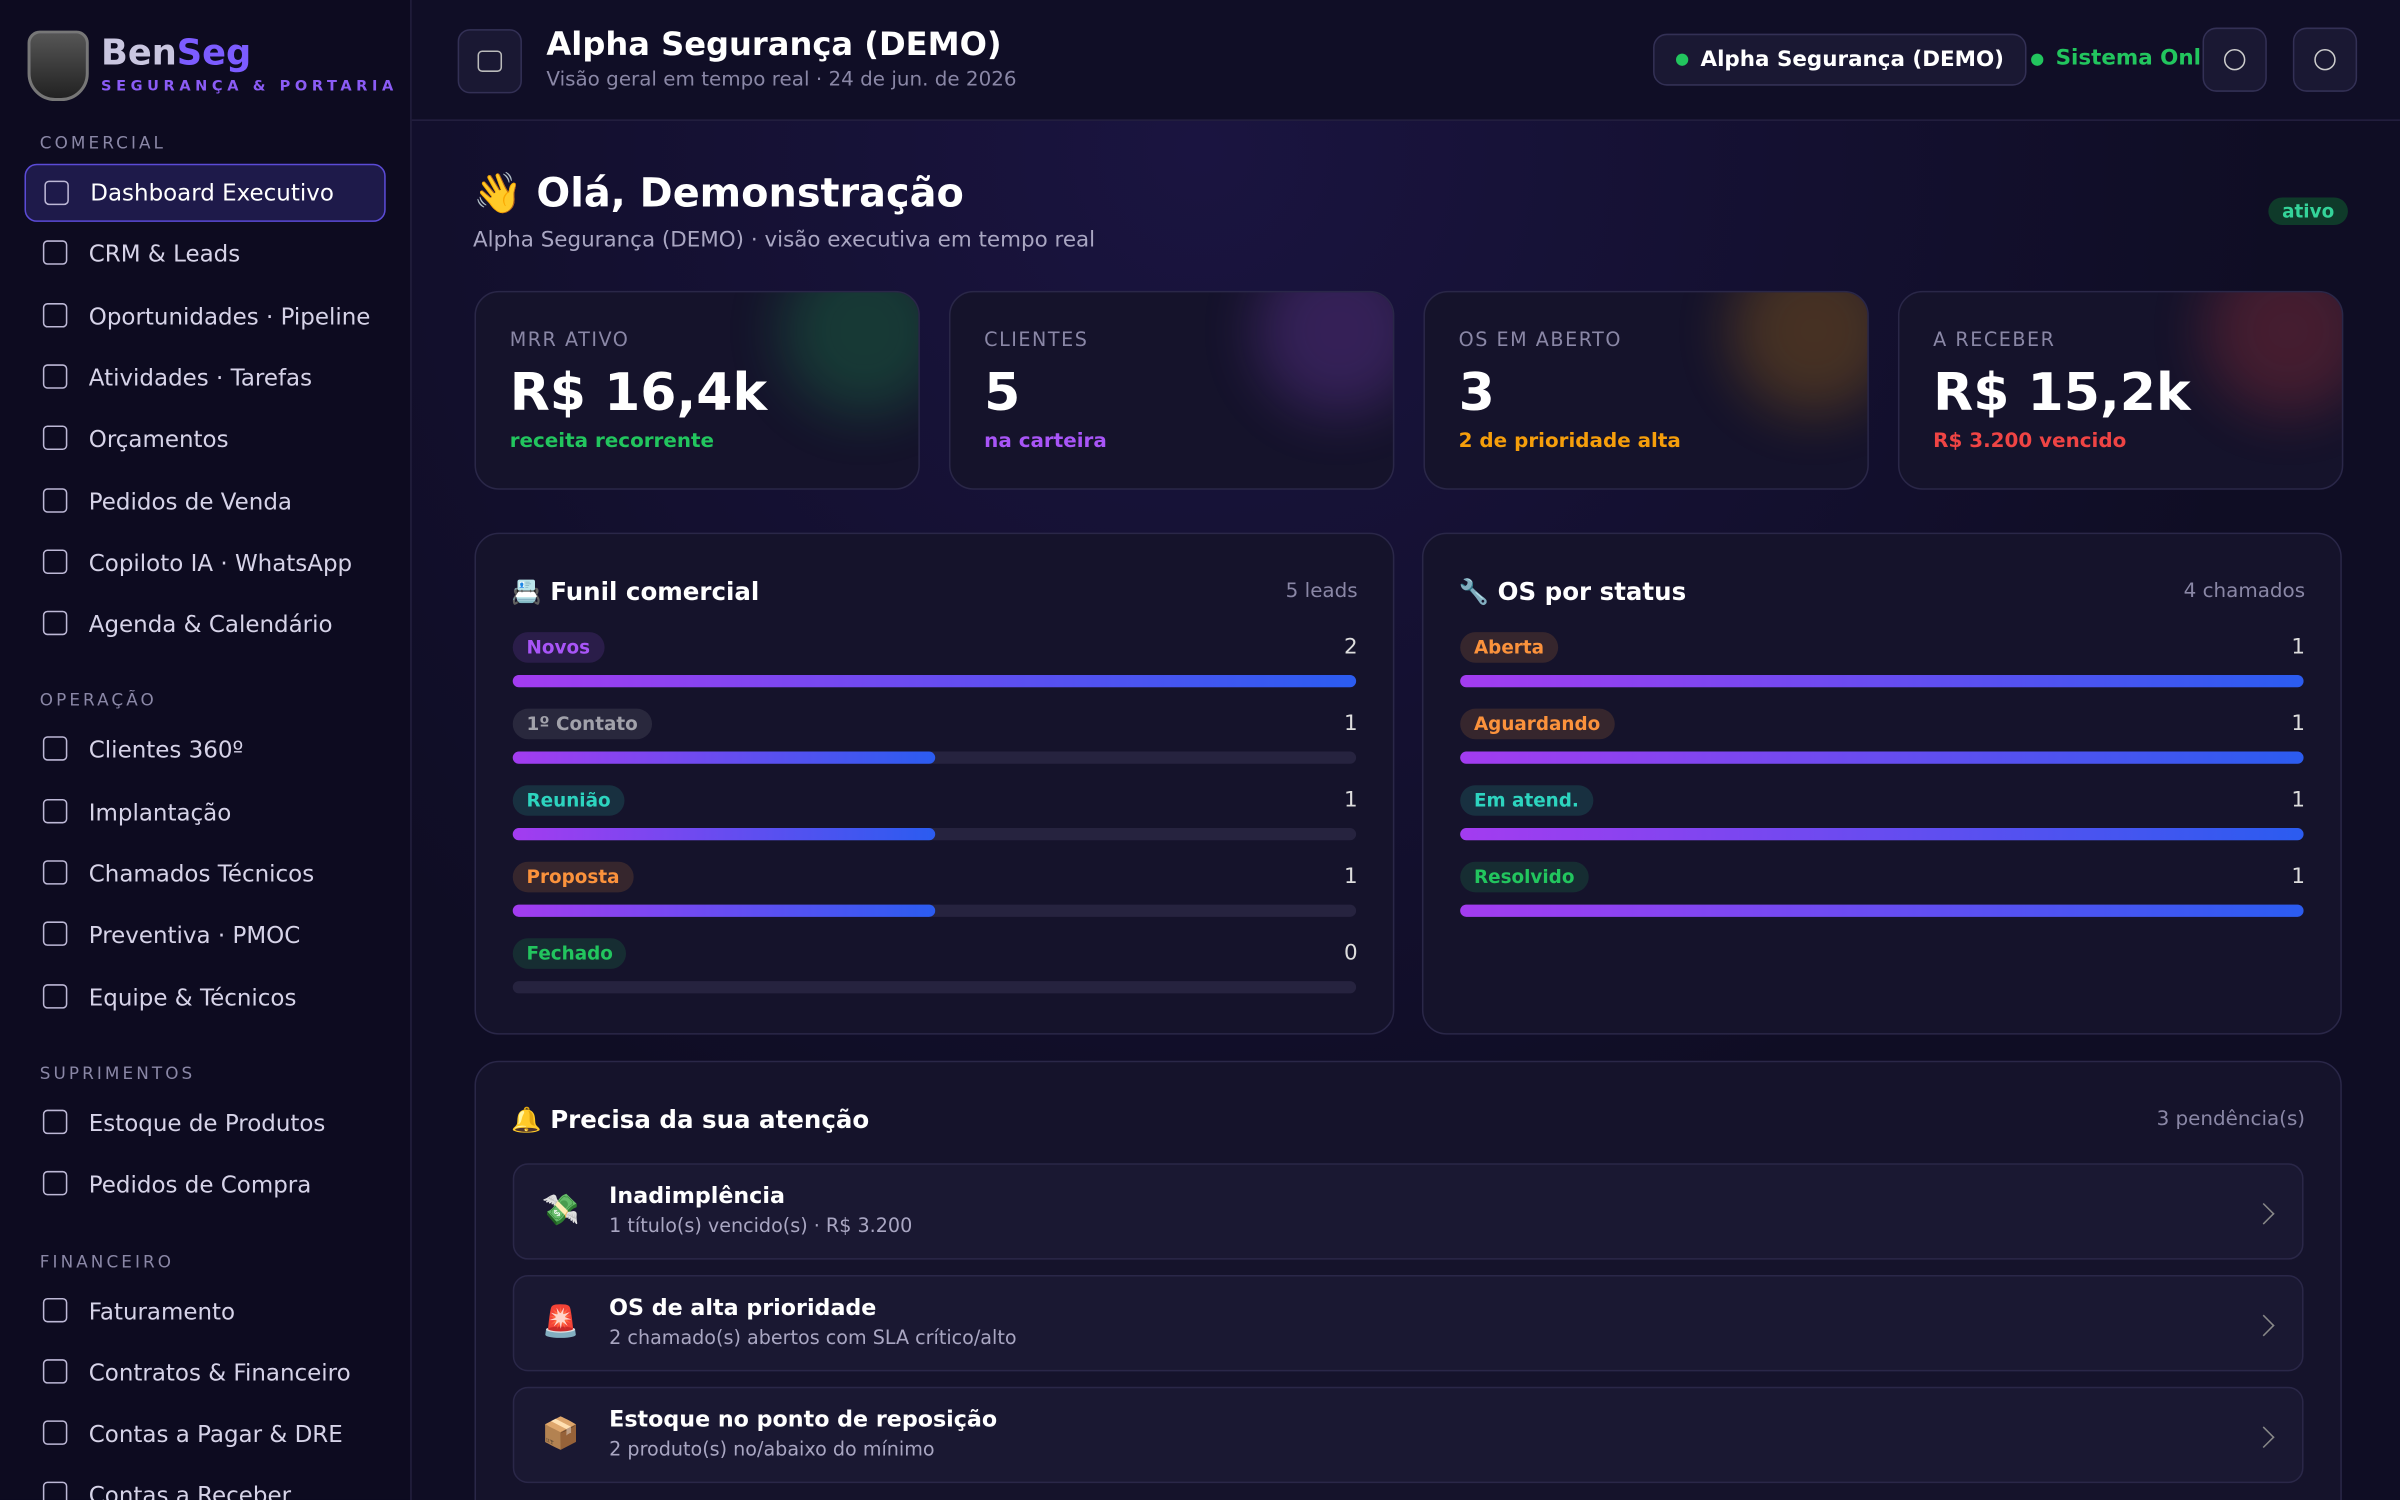 Image resolution: width=2400 pixels, height=1500 pixels. Describe the element at coordinates (204, 812) in the screenshot. I see `nav-item: Implantação` at that location.